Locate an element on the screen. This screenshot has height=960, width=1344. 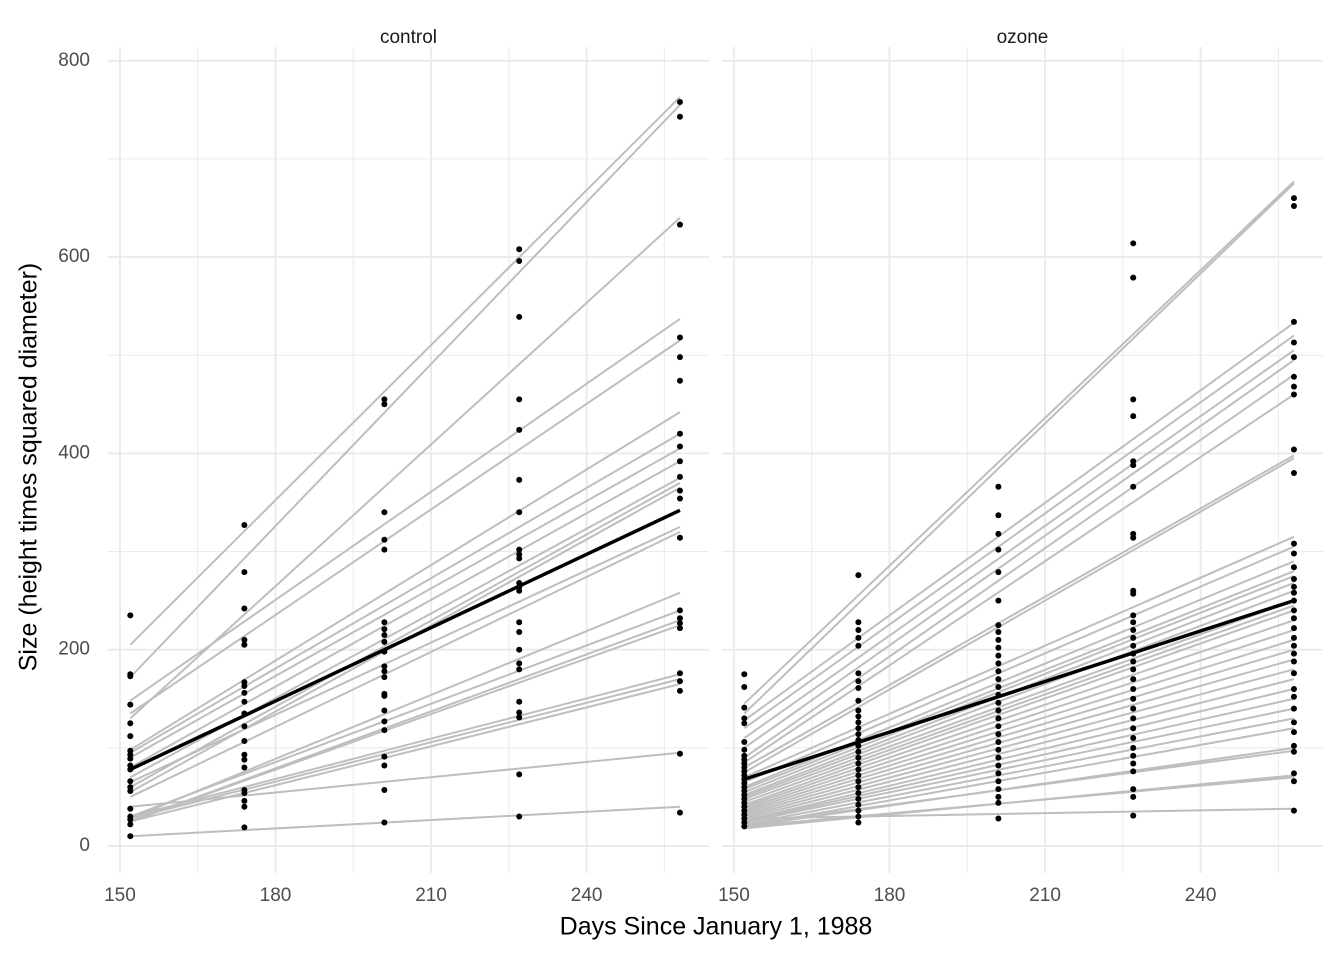
strip-title: ozone is located at coordinates (1023, 37).